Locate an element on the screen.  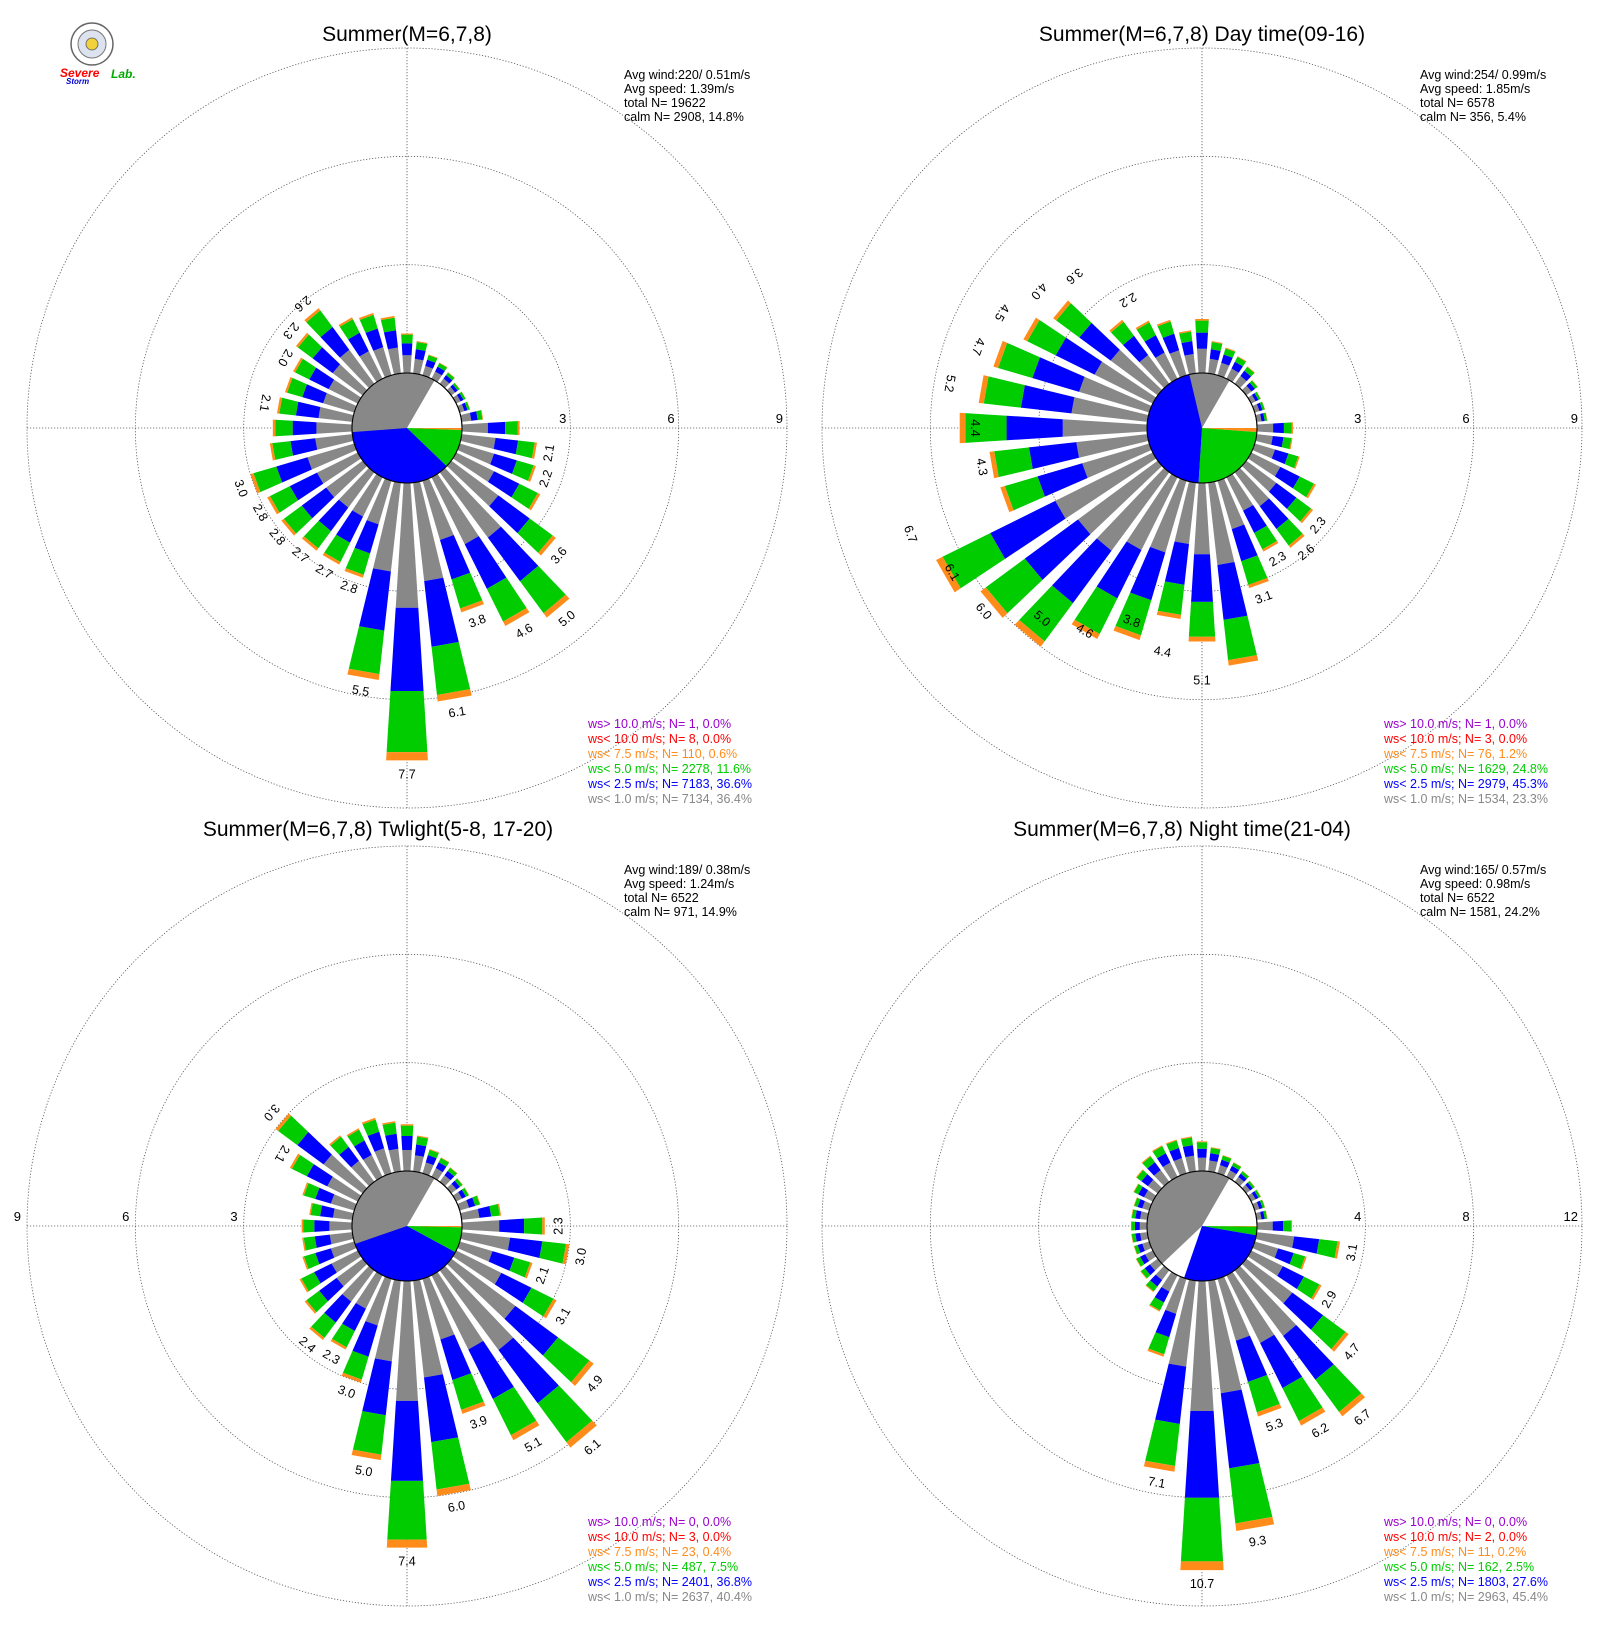
bar-value-label: 2.3 is located at coordinates (1278, 559).